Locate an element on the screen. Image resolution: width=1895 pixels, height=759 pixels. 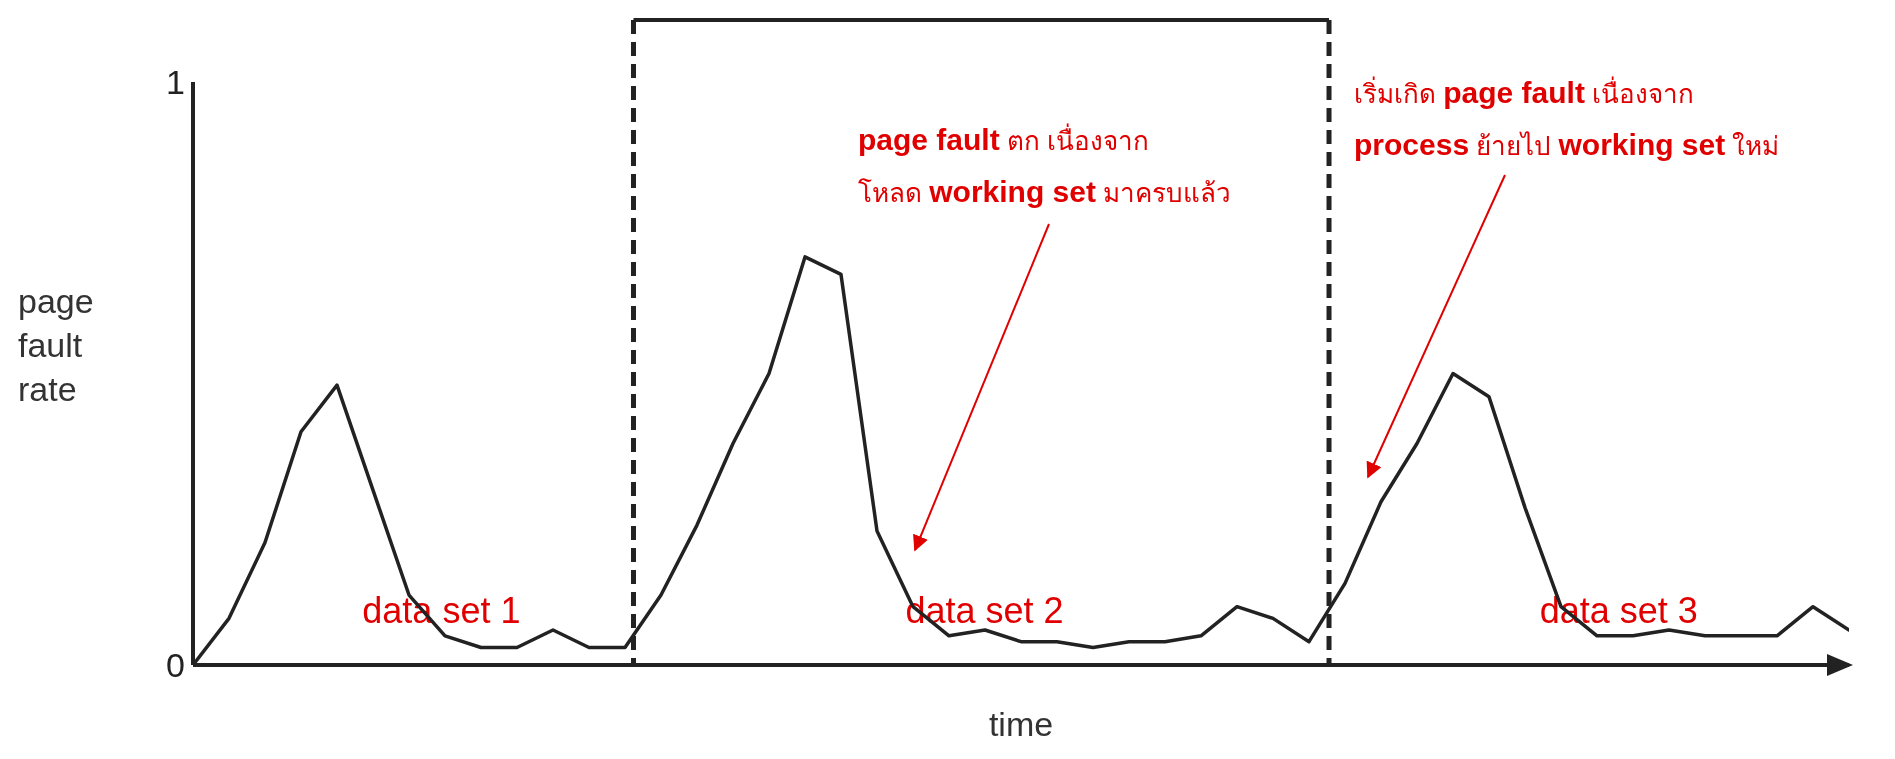
y-tick-label: 1 is located at coordinates (175, 82).